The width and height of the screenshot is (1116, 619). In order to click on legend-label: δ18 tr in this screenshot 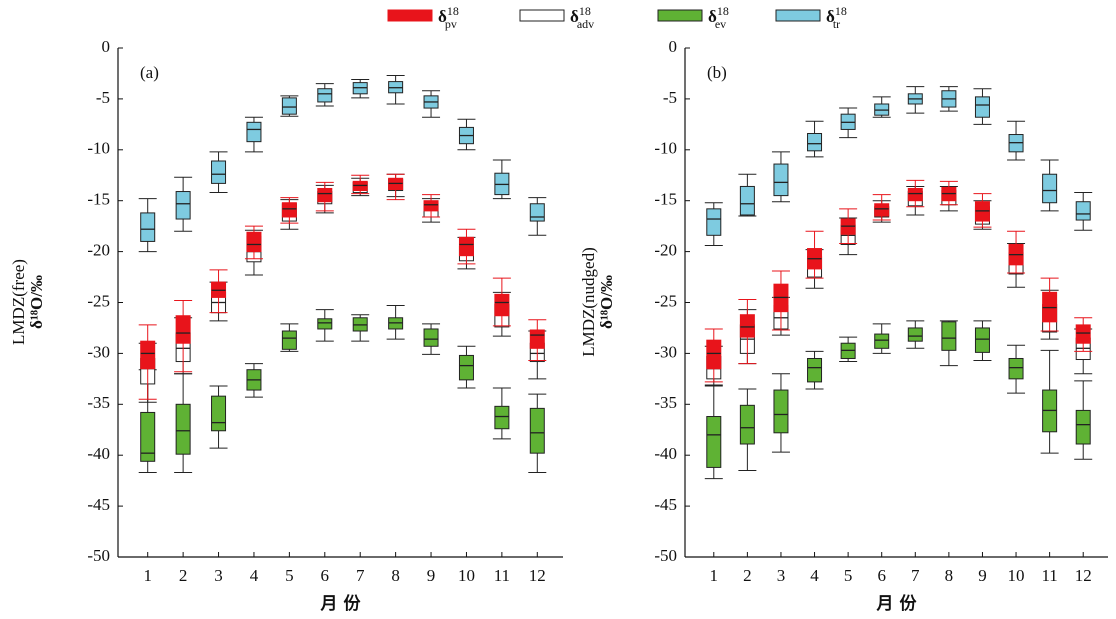, I will do `click(836, 17)`.